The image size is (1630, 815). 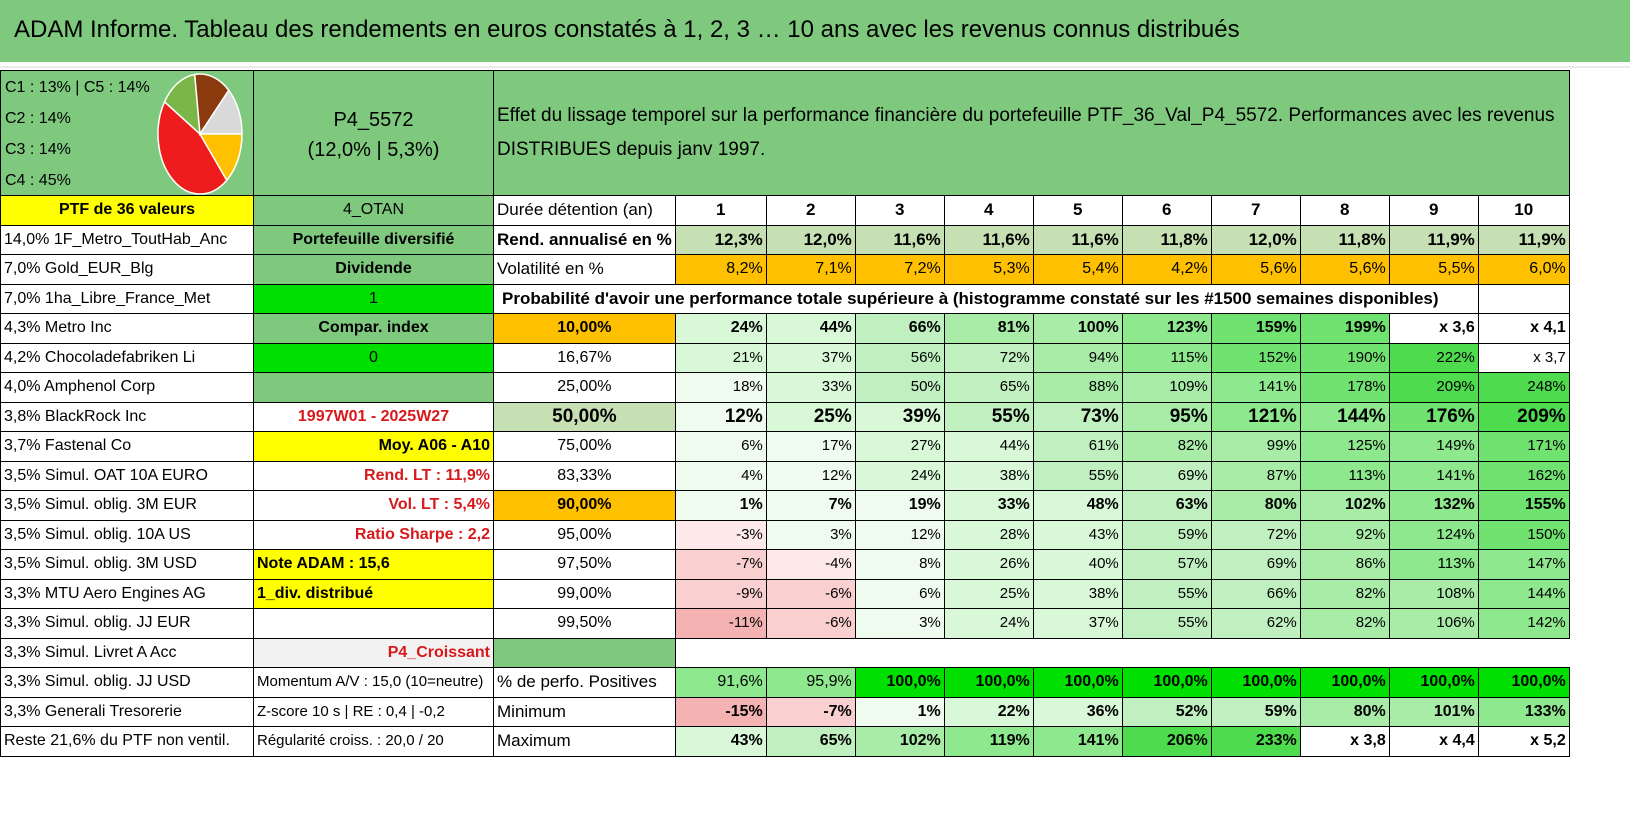 I want to click on prob-value: 26%, so click(x=988, y=564).